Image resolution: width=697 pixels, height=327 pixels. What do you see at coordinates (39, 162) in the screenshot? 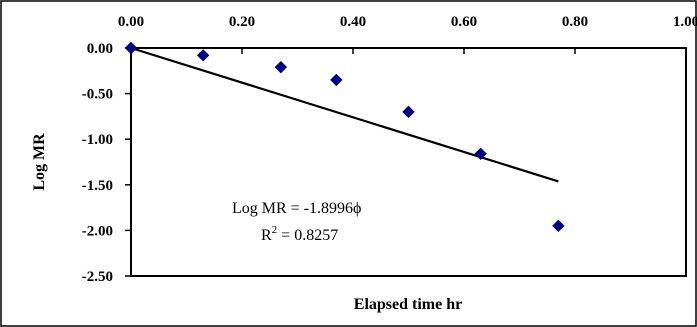
I see `y-axis-title: Log MR` at bounding box center [39, 162].